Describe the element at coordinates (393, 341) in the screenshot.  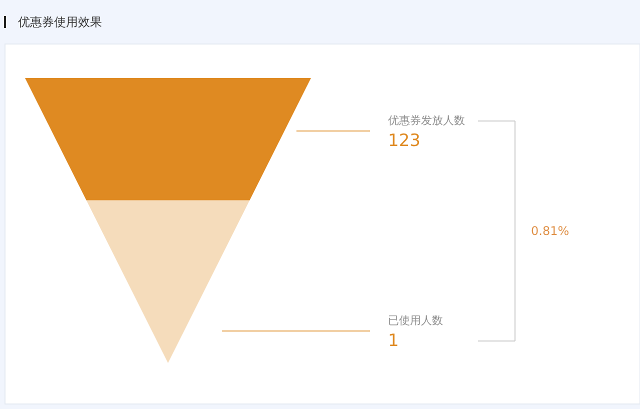
I see `data-label: 1` at that location.